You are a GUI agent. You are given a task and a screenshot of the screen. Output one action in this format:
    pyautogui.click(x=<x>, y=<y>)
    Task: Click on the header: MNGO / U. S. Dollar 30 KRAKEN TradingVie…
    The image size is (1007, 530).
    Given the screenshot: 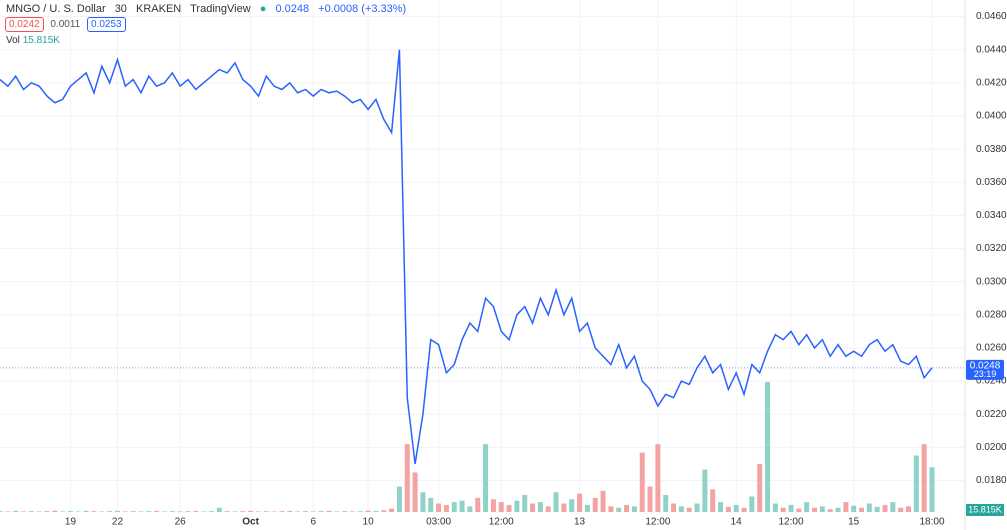 What is the action you would take?
    pyautogui.click(x=209, y=9)
    